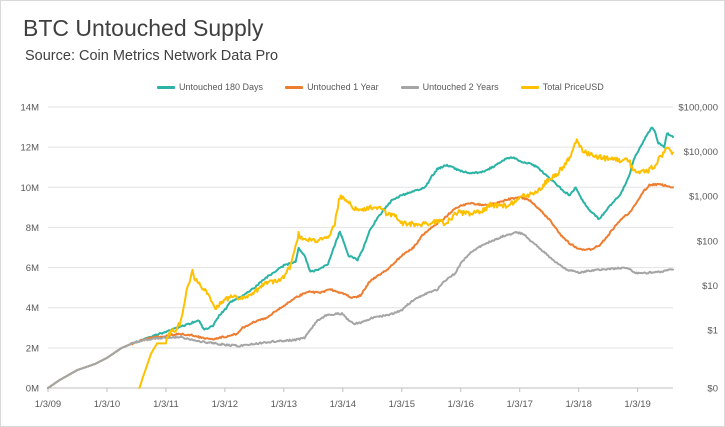  What do you see at coordinates (402, 404) in the screenshot?
I see `x-tick-label: 1/3/15` at bounding box center [402, 404].